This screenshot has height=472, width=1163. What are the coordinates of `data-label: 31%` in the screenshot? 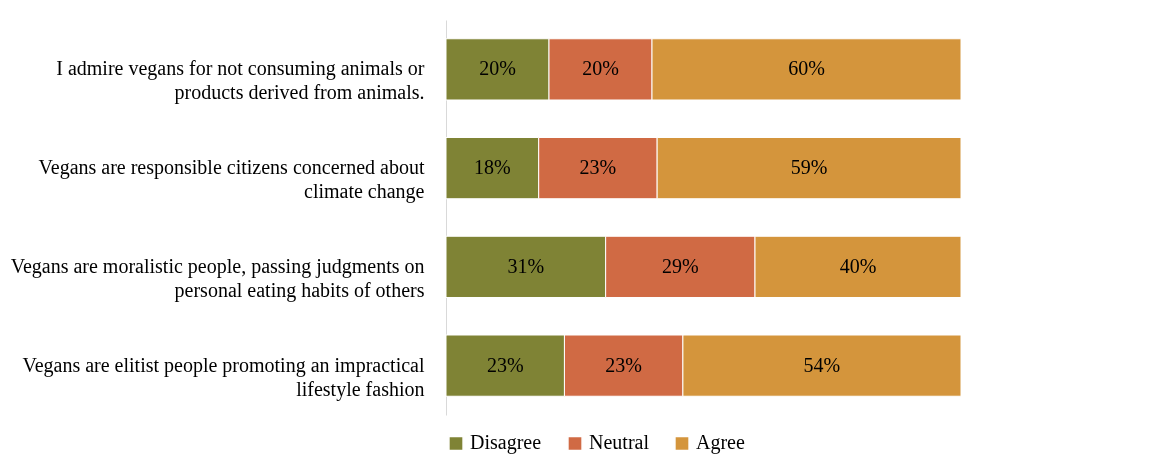 It's located at (526, 265).